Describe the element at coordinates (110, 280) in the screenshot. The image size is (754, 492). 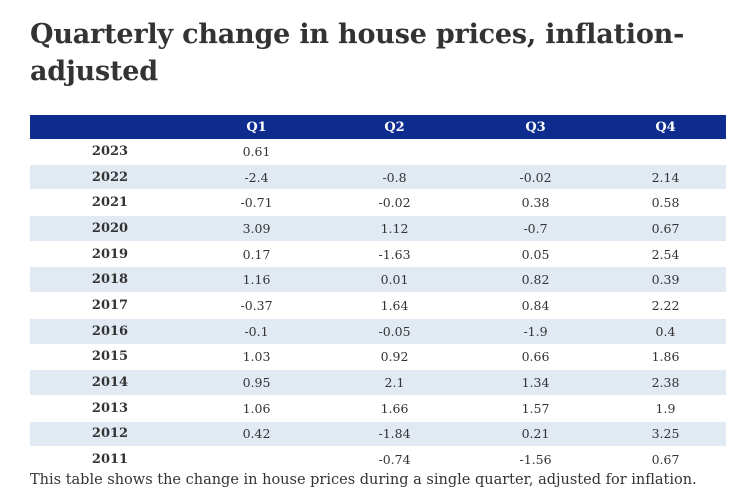
I see `year-cell: 2018` at that location.